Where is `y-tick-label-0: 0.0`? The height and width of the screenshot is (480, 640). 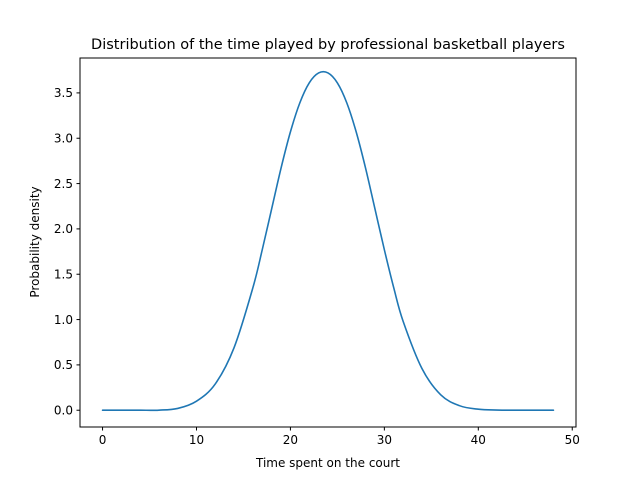 y-tick-label-0: 0.0 is located at coordinates (63, 411).